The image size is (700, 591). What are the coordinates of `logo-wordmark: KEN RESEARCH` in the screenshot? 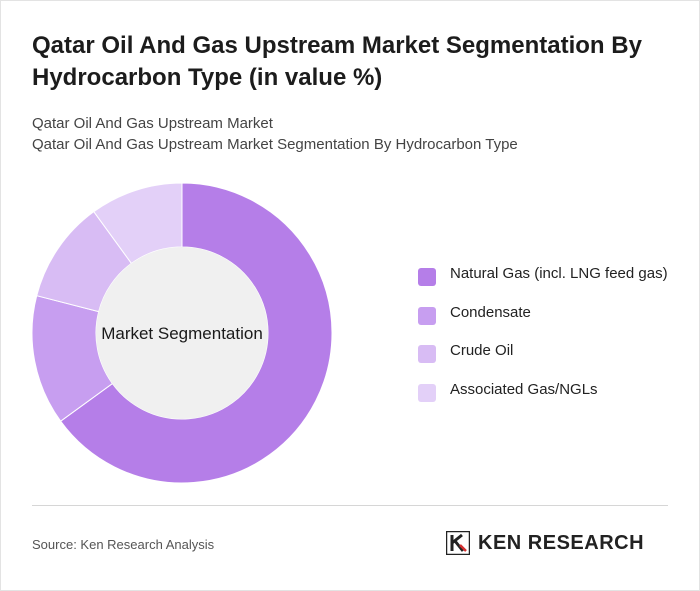 It's located at (561, 543).